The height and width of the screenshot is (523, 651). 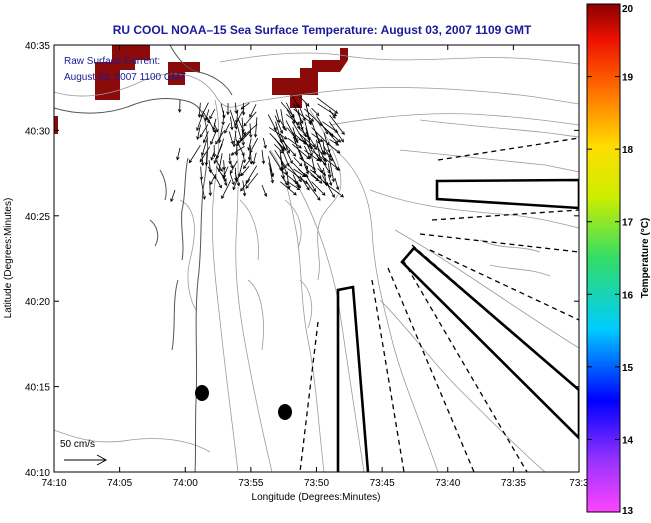 What do you see at coordinates (37, 217) in the screenshot?
I see `y-tick-label: 40:25` at bounding box center [37, 217].